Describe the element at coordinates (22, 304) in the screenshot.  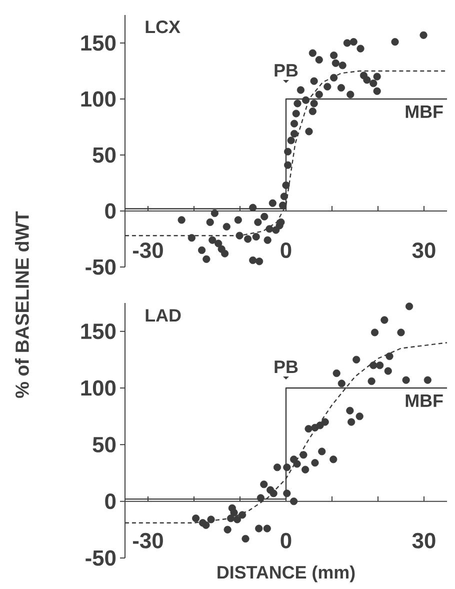
I see `y-axis-title: % of BASELINE dWT` at that location.